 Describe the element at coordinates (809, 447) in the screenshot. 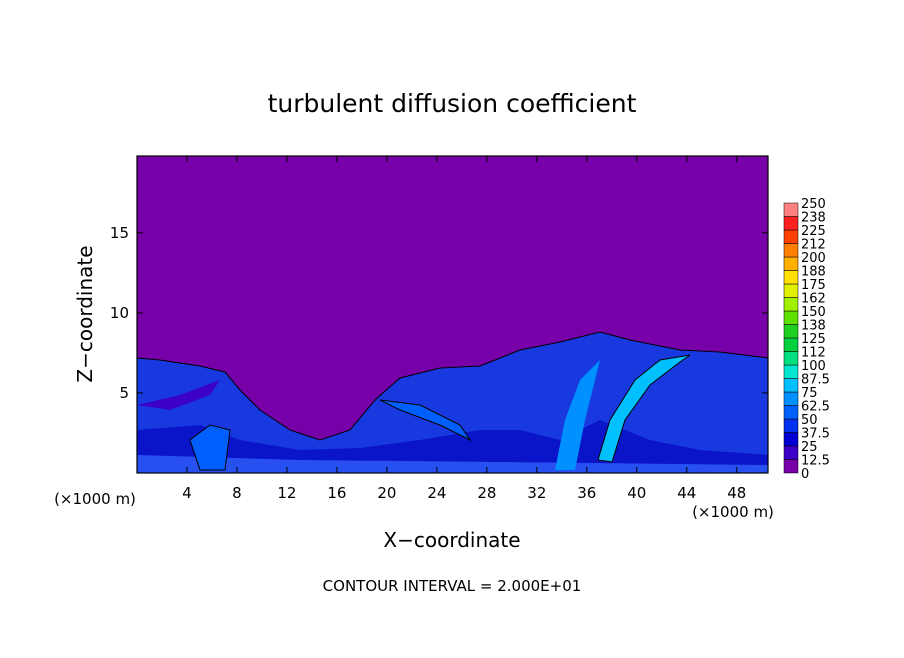

I see `colorbar-label: 25` at that location.